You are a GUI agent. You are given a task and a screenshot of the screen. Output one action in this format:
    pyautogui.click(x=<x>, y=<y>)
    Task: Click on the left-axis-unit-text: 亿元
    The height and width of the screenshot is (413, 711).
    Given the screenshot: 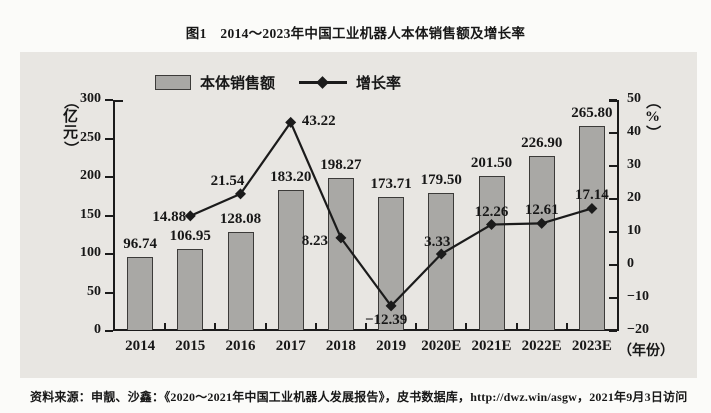 What is the action you would take?
    pyautogui.click(x=70, y=125)
    